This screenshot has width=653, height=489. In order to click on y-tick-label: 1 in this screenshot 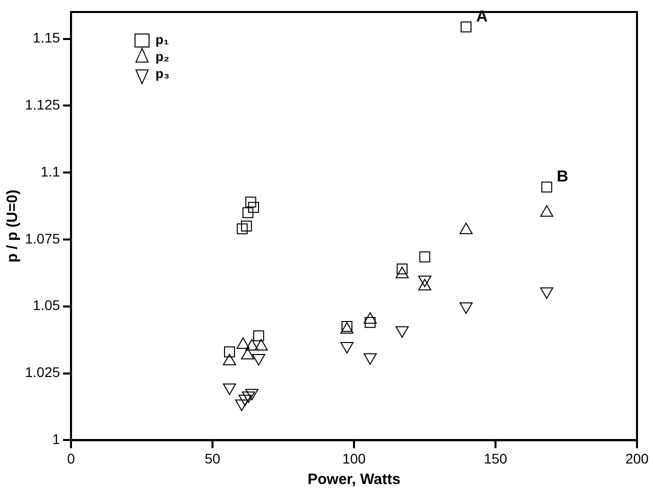, I will do `click(56, 439)`.